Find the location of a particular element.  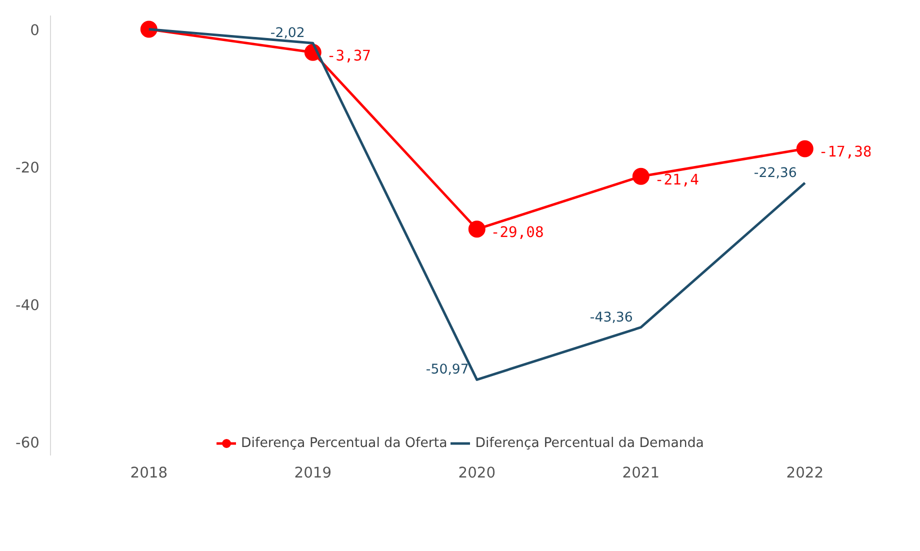

data-label: -21,4 is located at coordinates (677, 179).